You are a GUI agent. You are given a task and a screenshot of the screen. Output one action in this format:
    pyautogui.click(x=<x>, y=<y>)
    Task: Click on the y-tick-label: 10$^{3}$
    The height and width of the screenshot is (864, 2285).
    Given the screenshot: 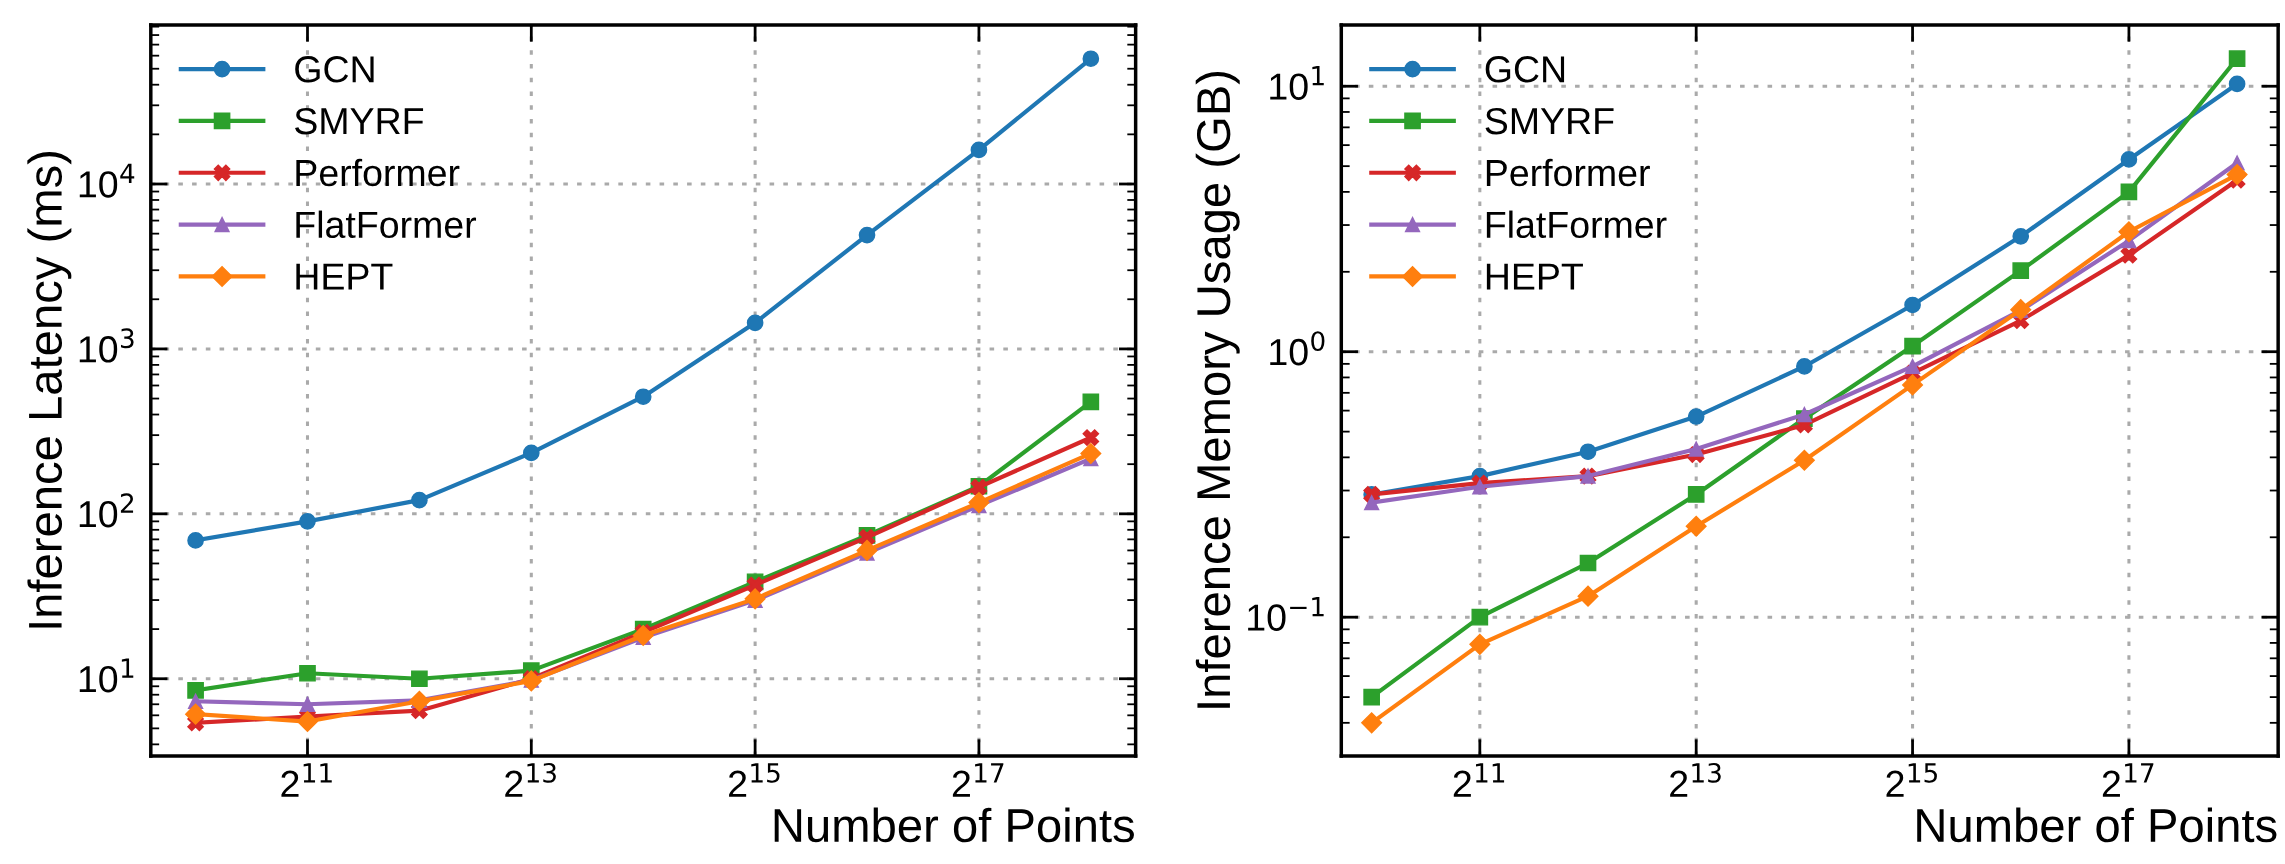 What is the action you would take?
    pyautogui.click(x=106, y=345)
    